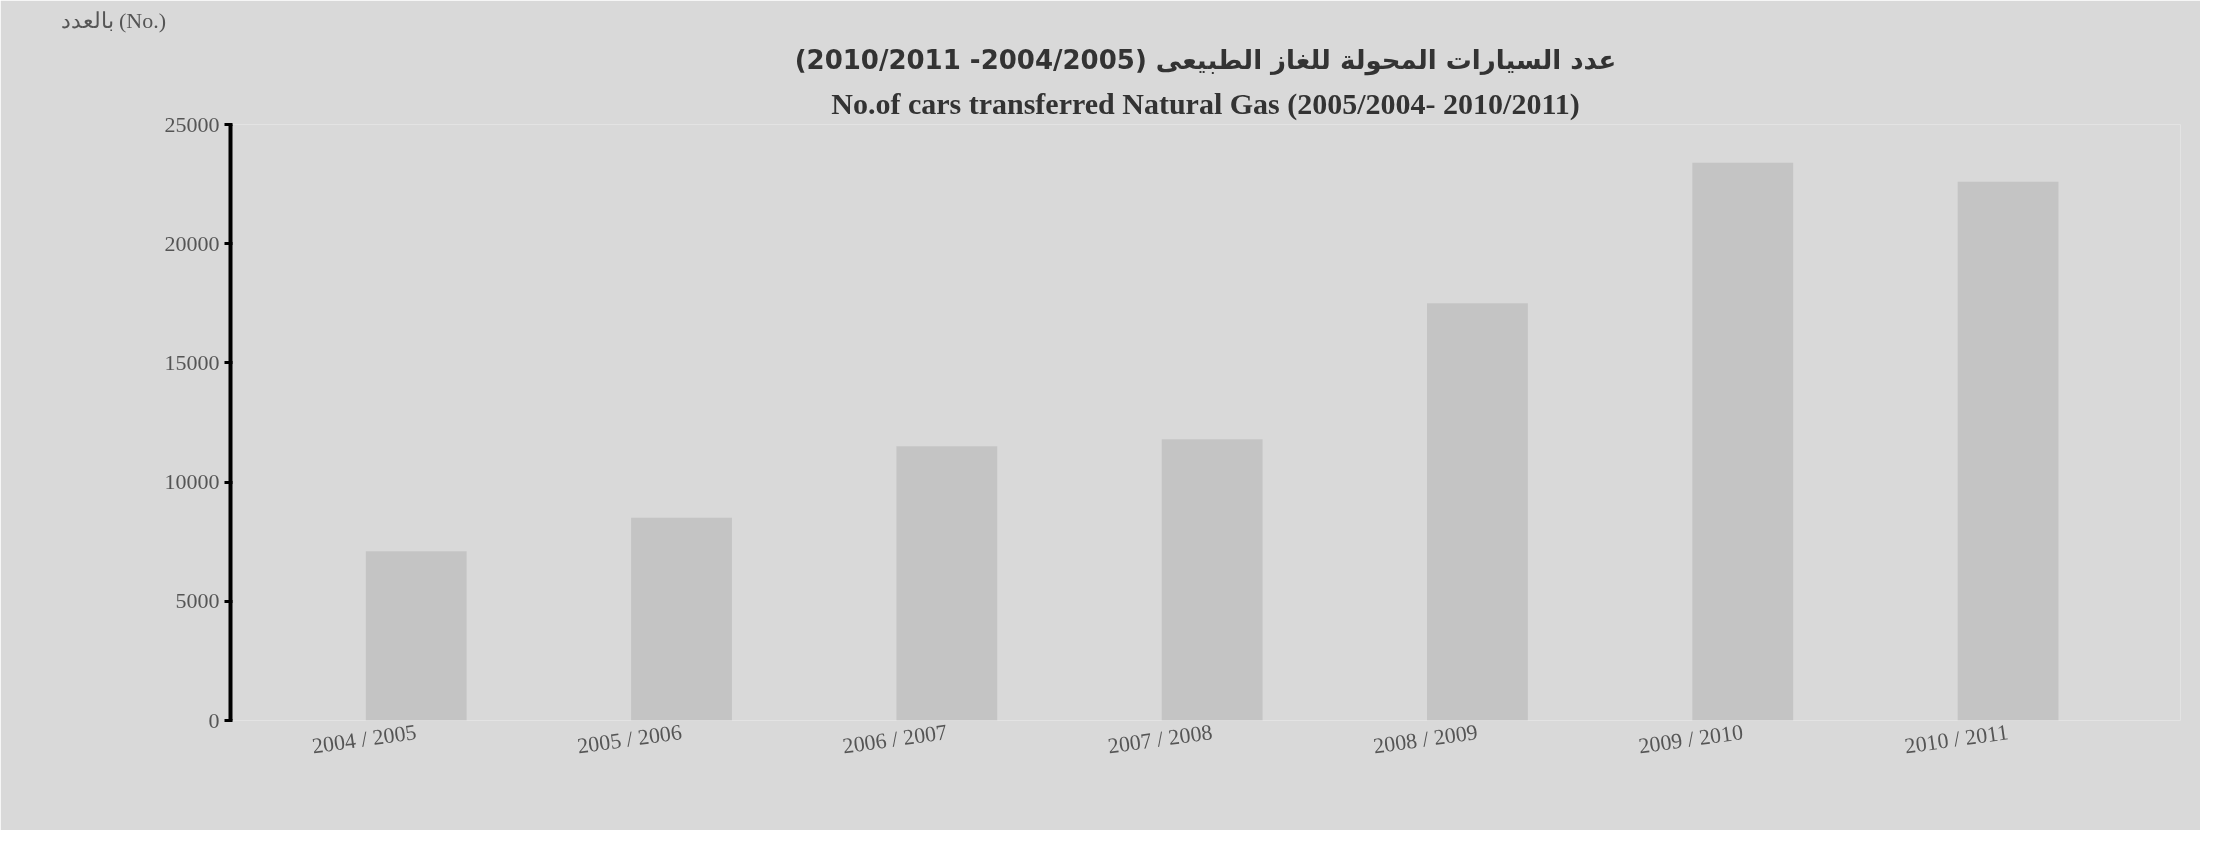 Image resolution: width=2228 pixels, height=844 pixels. What do you see at coordinates (192, 124) in the screenshot?
I see `y-tick-label: 25000` at bounding box center [192, 124].